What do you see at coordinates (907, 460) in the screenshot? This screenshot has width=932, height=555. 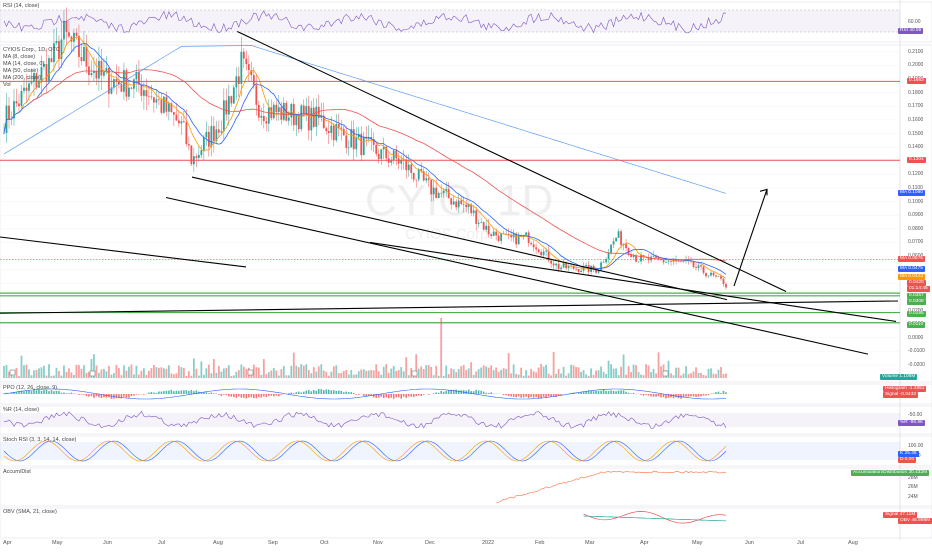 I see `indicator-badge: D 0.00` at bounding box center [907, 460].